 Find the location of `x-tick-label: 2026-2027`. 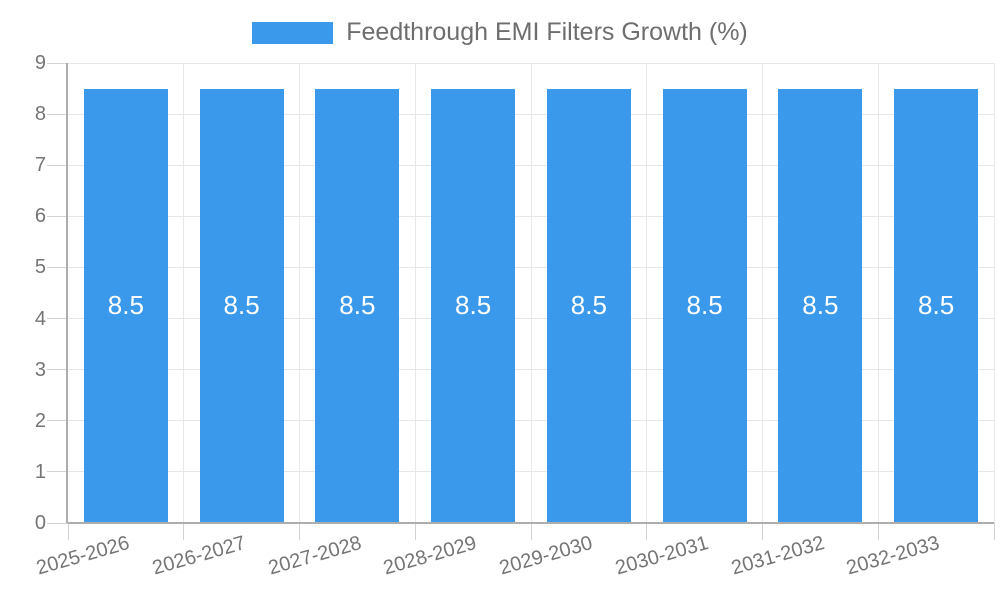

x-tick-label: 2026-2027 is located at coordinates (198, 555).